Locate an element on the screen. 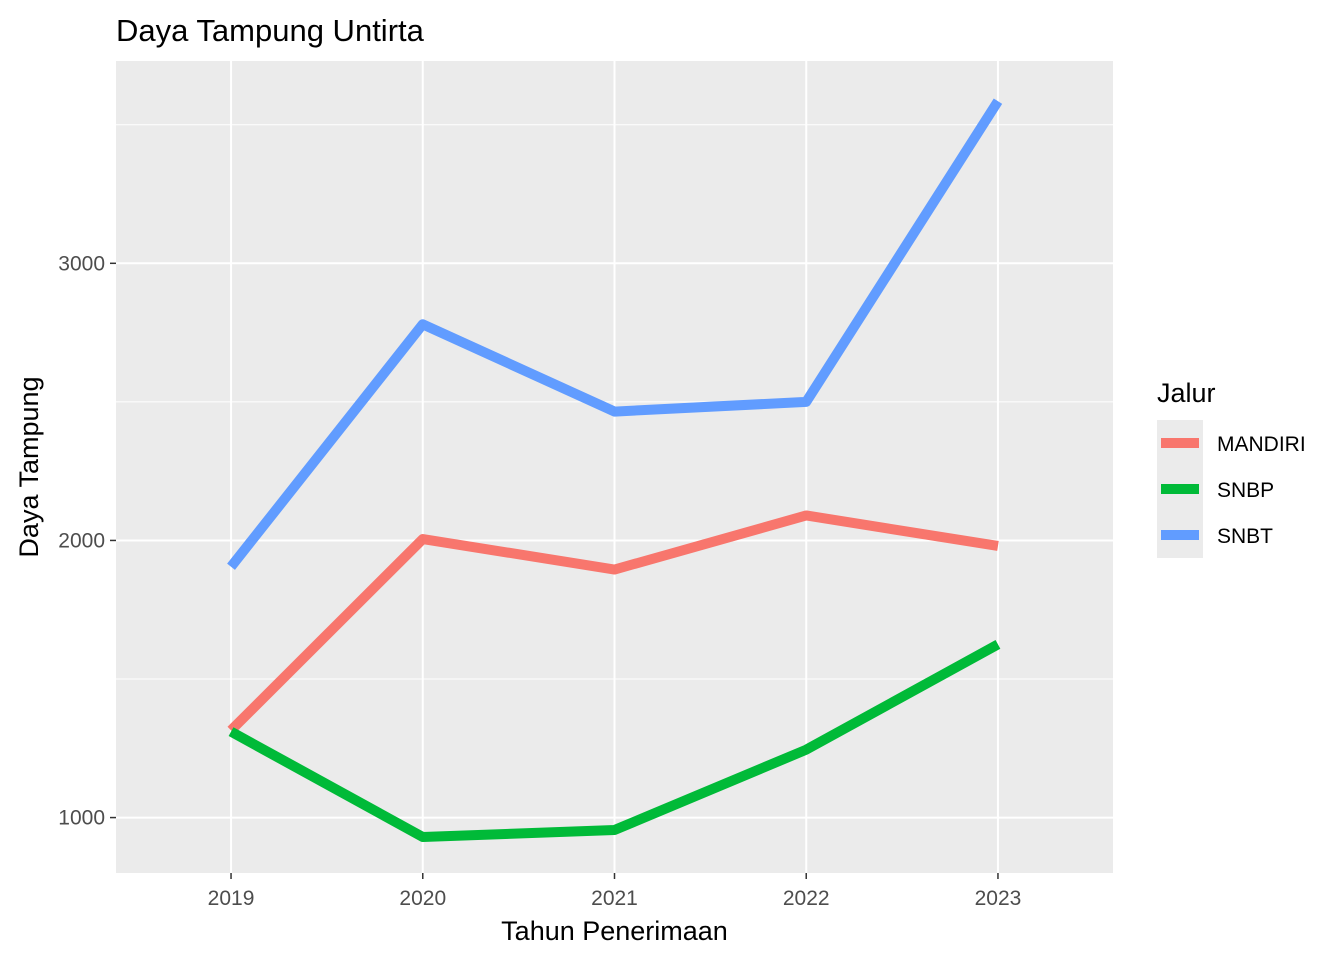  legend-label: SNBT is located at coordinates (1245, 536).